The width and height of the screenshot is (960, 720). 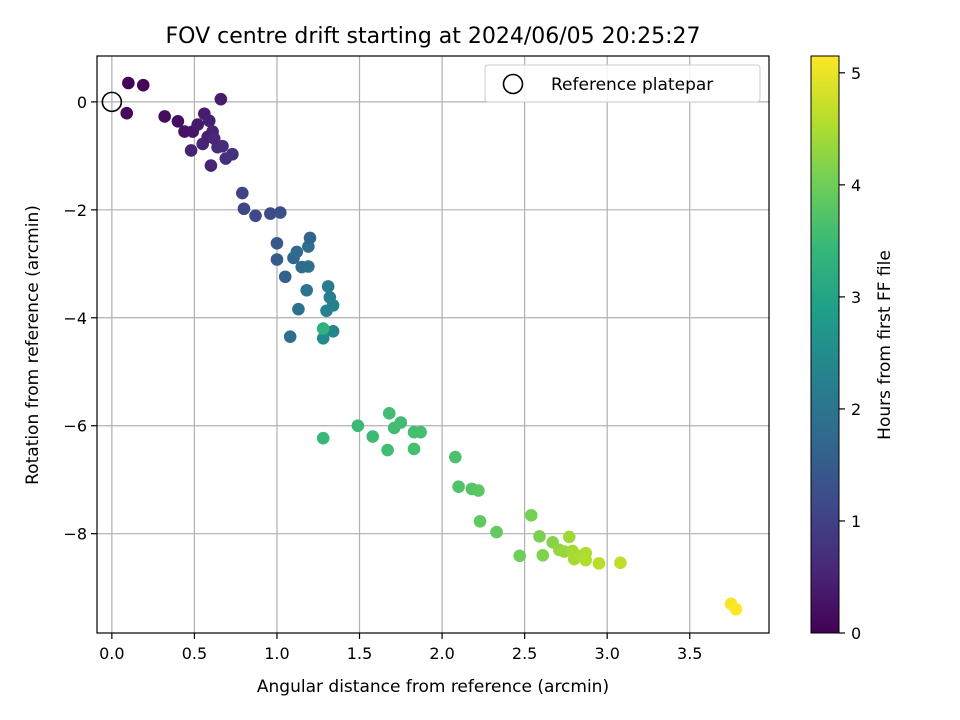 What do you see at coordinates (524, 653) in the screenshot?
I see `x-tick-label: 2.5` at bounding box center [524, 653].